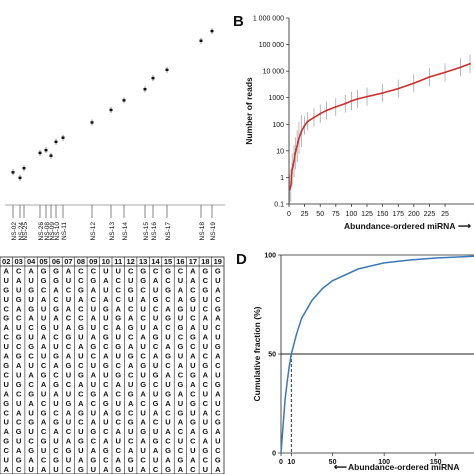  Describe the element at coordinates (25, 231) in the screenshot. I see `panel-a-tick-label: NS-25` at that location.